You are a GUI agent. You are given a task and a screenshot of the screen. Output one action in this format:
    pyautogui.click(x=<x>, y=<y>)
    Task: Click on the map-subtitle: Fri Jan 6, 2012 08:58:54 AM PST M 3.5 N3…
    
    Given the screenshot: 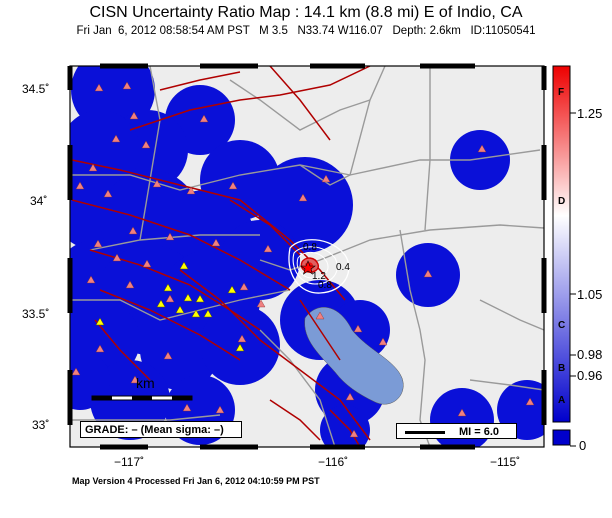 What is the action you would take?
    pyautogui.click(x=306, y=31)
    